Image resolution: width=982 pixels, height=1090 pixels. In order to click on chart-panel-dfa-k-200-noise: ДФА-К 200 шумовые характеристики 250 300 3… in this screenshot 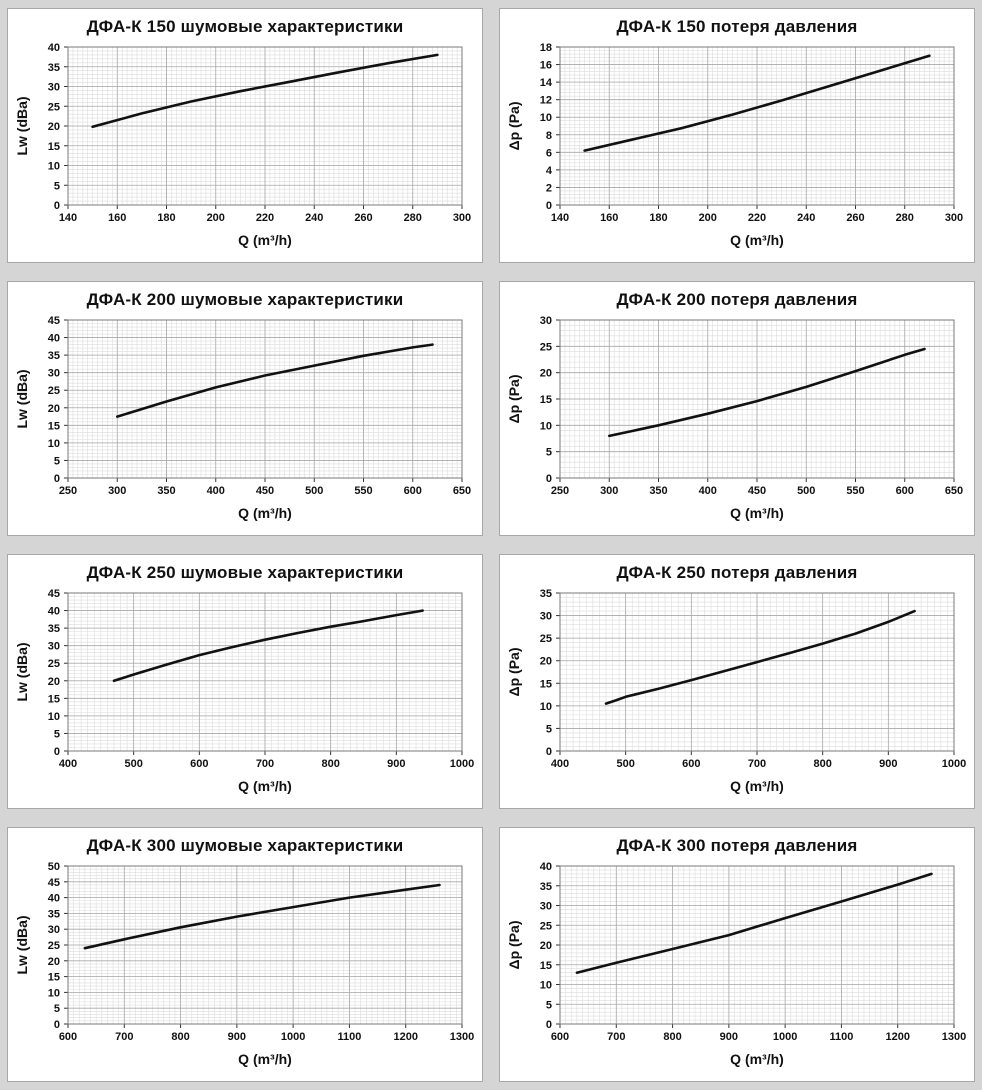, I will do `click(245, 408)`.